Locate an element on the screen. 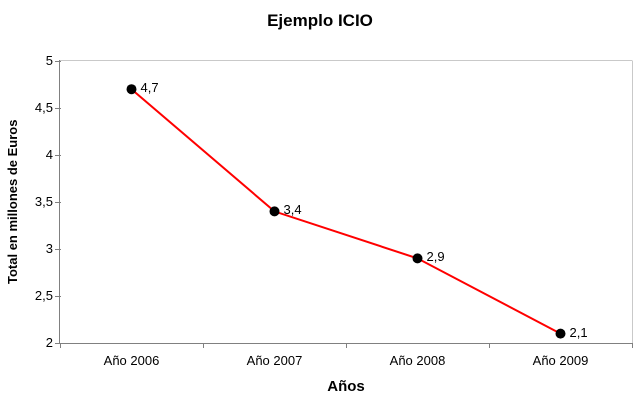 This screenshot has width=640, height=408. y-tick-label: 2 is located at coordinates (49, 342).